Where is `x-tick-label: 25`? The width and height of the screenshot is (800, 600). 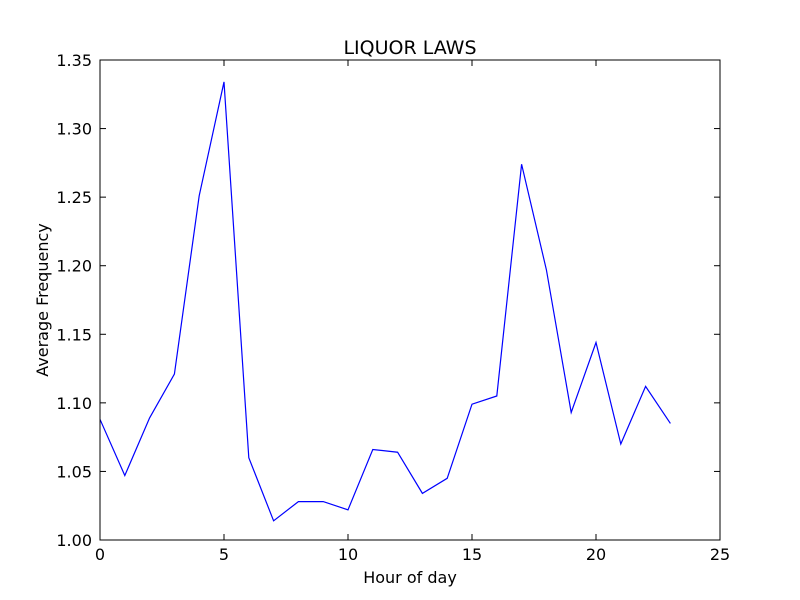 x-tick-label: 25 is located at coordinates (720, 554).